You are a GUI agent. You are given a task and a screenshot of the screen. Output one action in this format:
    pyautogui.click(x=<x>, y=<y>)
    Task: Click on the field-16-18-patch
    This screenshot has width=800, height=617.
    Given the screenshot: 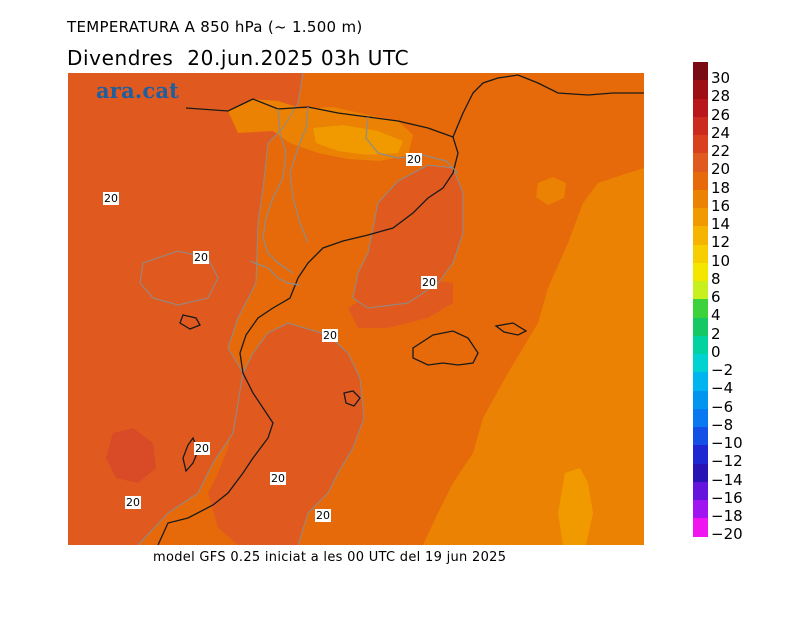 What is the action you would take?
    pyautogui.click(x=551, y=191)
    